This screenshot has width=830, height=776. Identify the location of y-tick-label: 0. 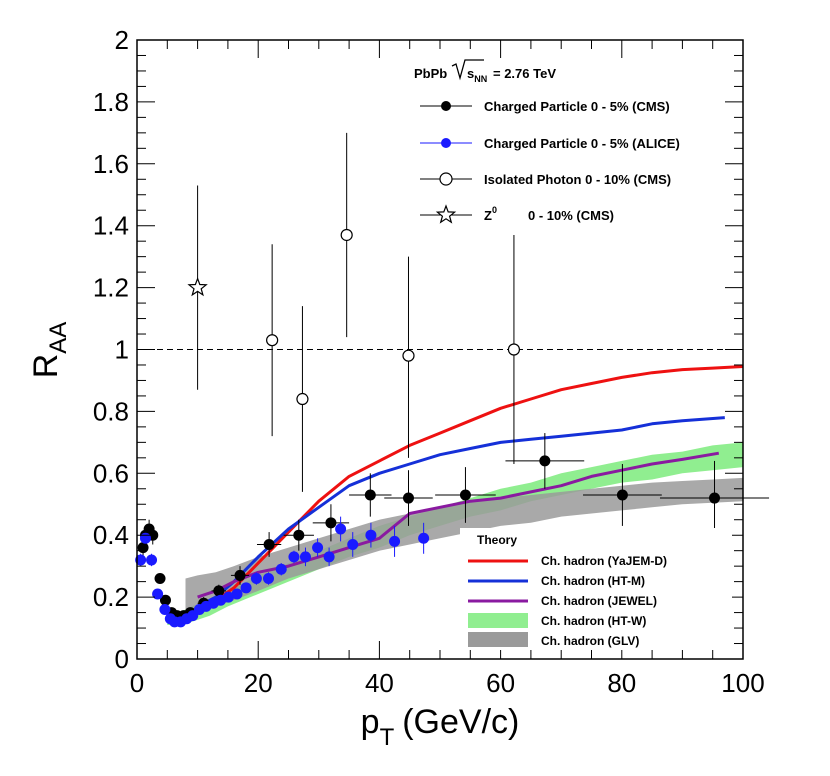
(122, 659).